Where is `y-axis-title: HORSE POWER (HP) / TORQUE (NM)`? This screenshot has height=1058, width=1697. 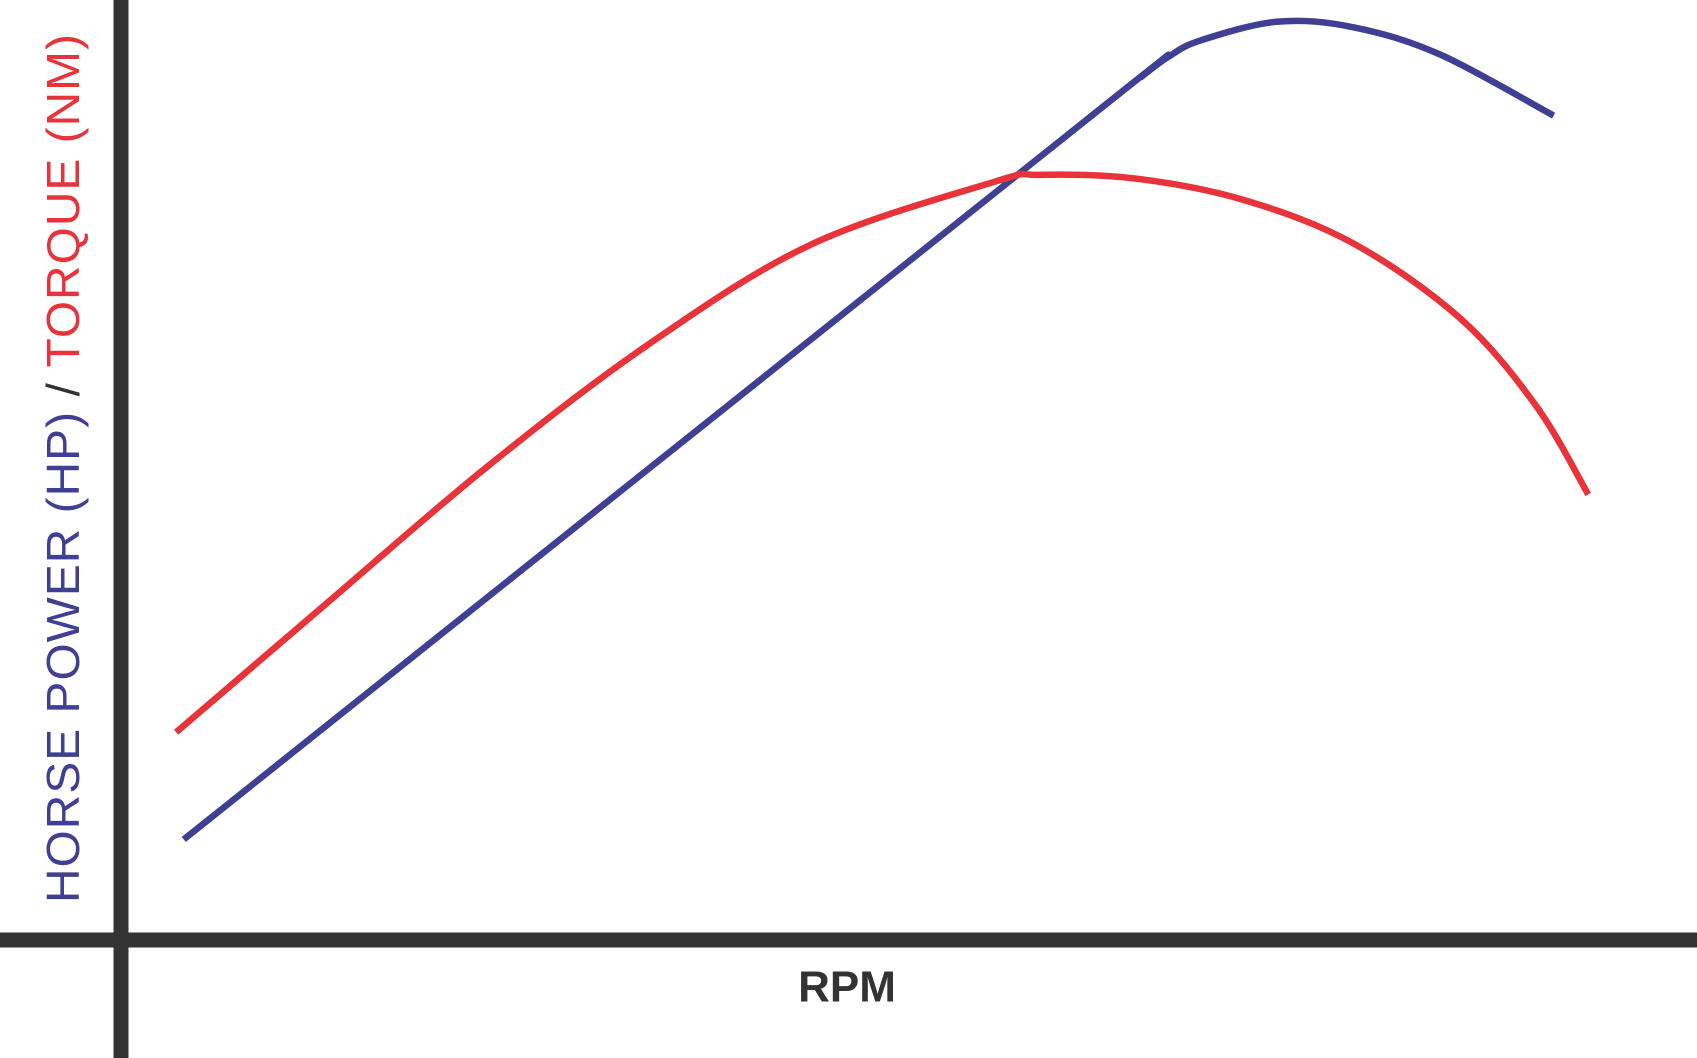
y-axis-title: HORSE POWER (HP) / TORQUE (NM) is located at coordinates (63, 468).